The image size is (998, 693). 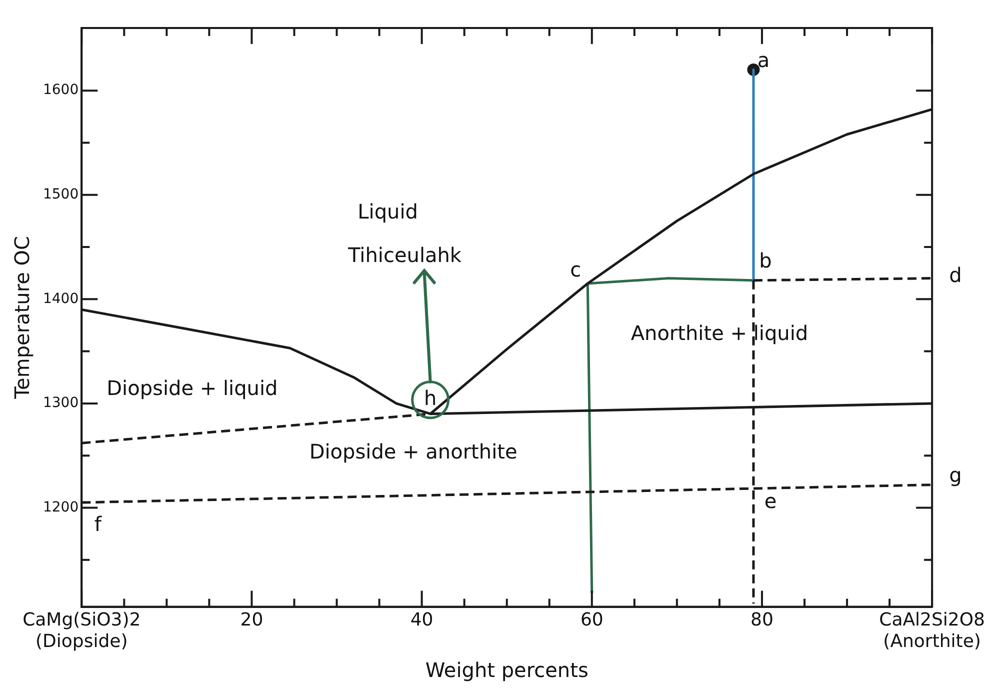 What do you see at coordinates (98, 524) in the screenshot?
I see `annotation: f` at bounding box center [98, 524].